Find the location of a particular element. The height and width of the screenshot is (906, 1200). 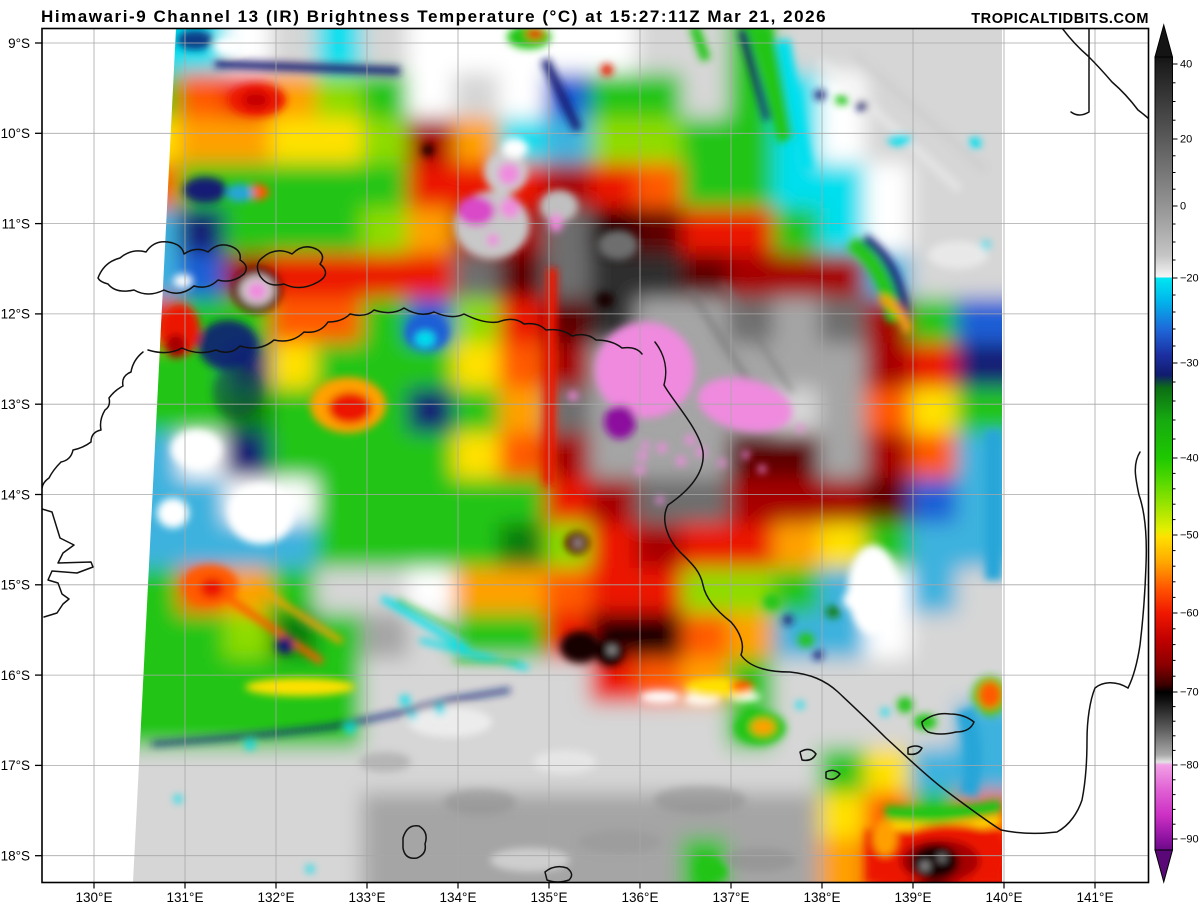

svg-text: −30 is located at coordinates (1189, 364).